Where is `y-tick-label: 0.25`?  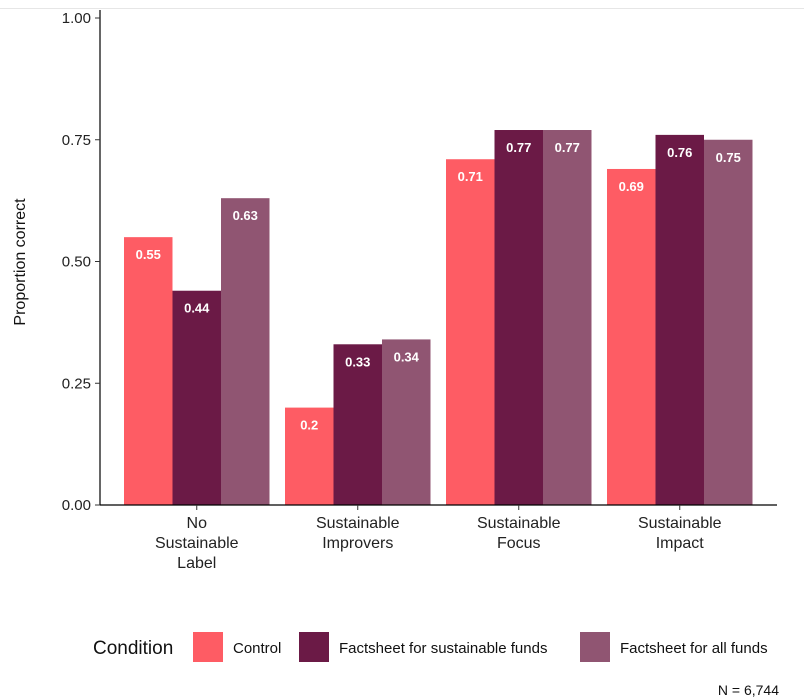
y-tick-label: 0.25 is located at coordinates (76, 383).